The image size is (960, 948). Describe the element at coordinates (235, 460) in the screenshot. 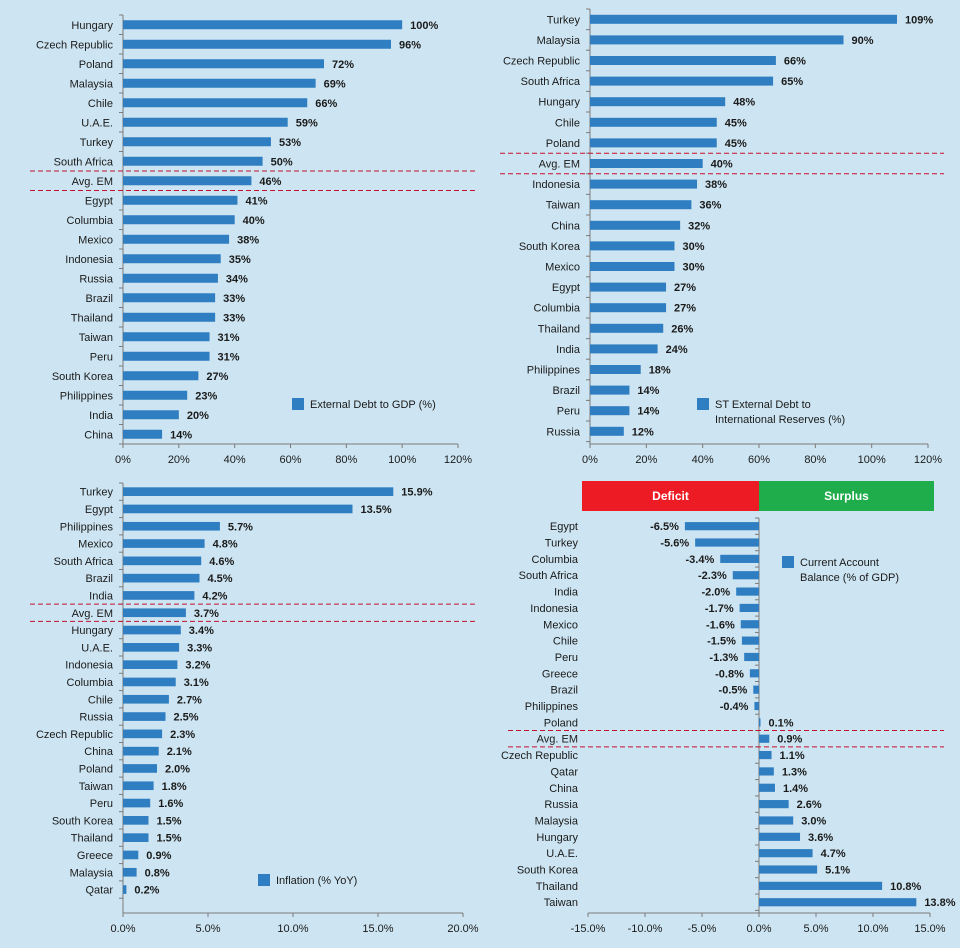

I see `chart1-value-tick-label: 40%` at that location.